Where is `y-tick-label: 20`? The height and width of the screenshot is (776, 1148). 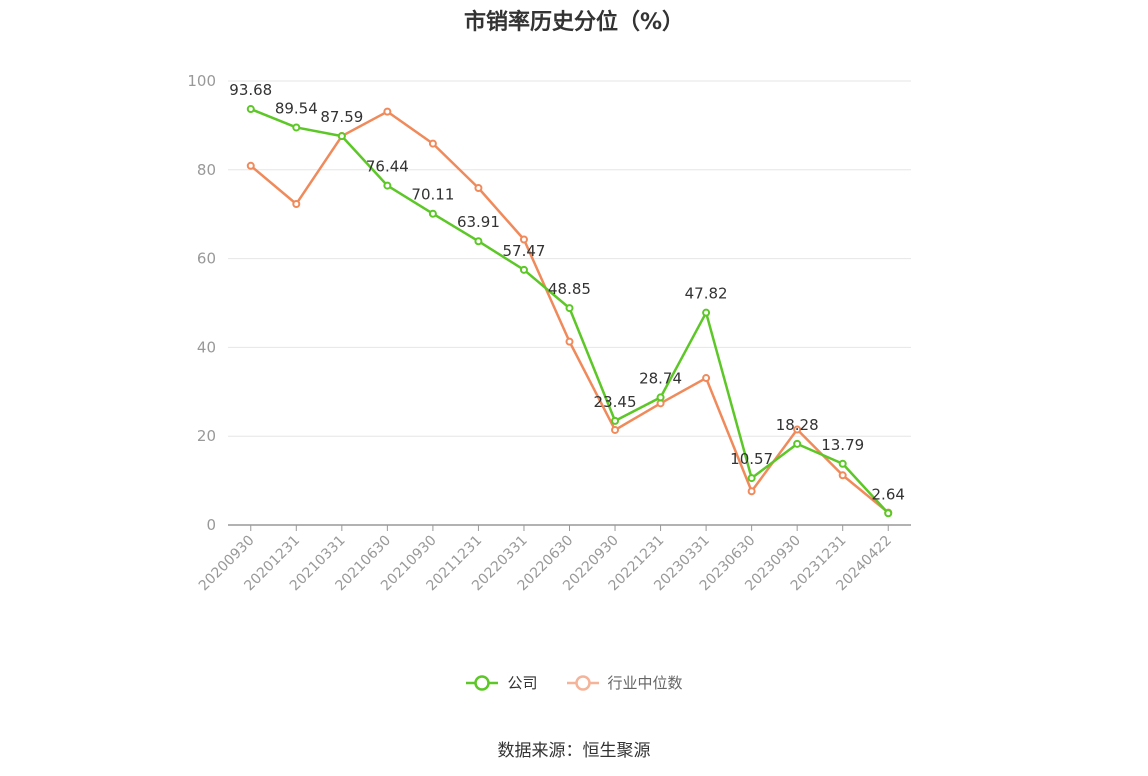
y-tick-label: 20 is located at coordinates (206, 436).